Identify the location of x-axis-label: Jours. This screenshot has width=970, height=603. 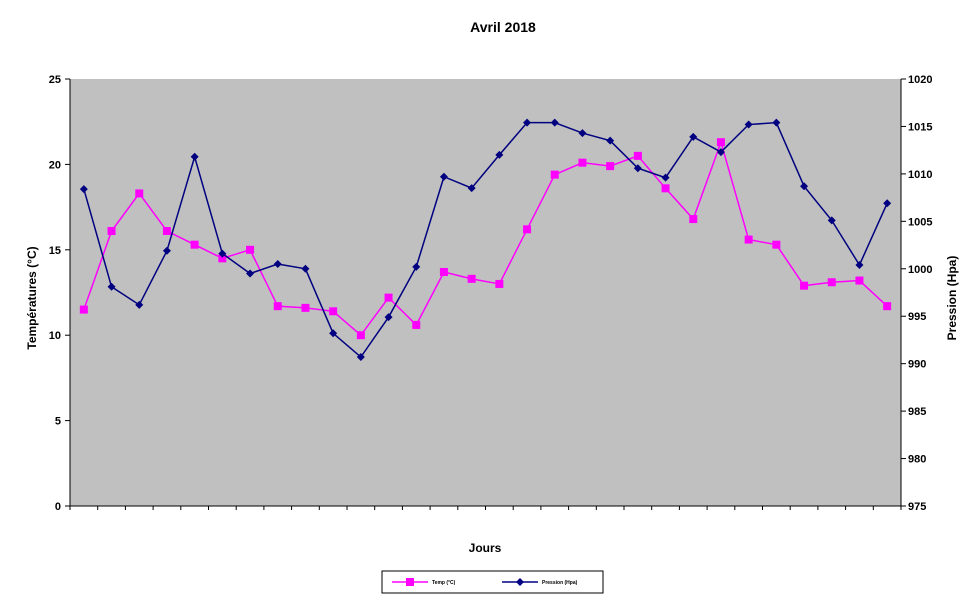
(485, 548).